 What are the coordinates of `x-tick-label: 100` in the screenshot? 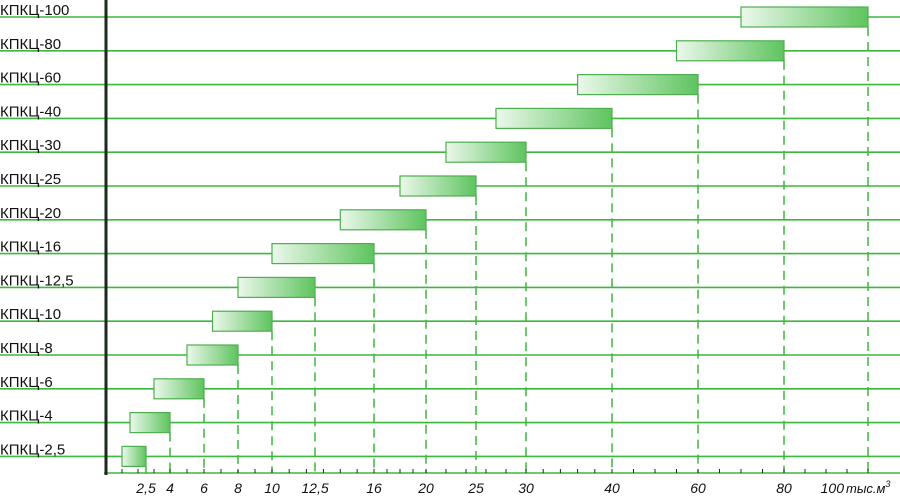 It's located at (833, 488).